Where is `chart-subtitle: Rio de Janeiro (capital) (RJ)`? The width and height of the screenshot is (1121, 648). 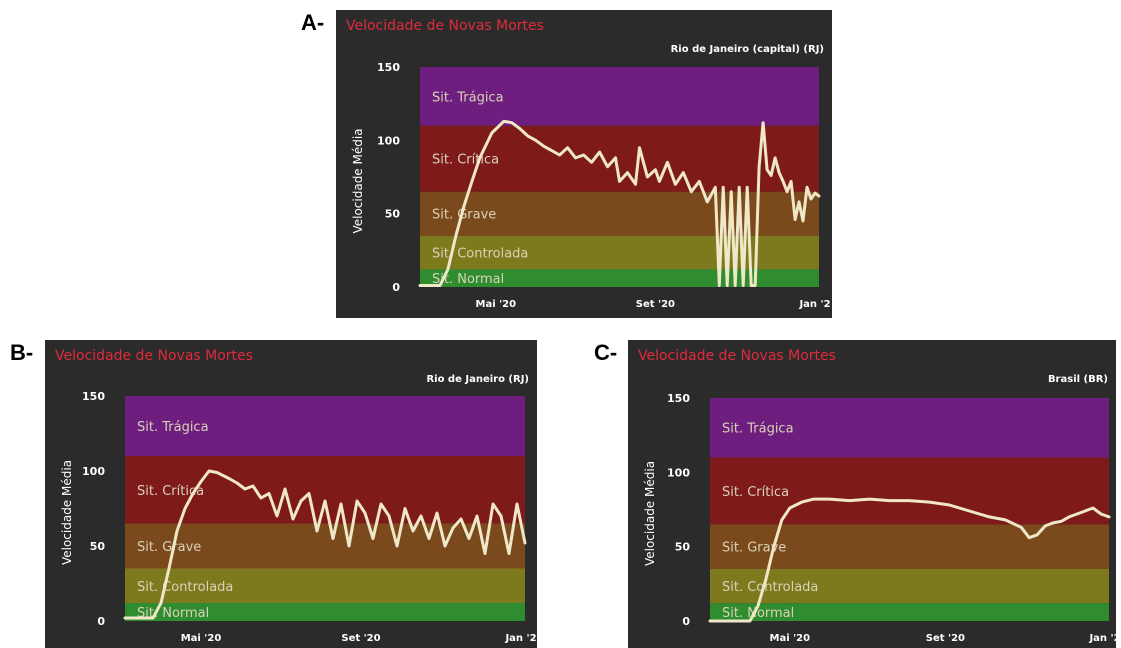 chart-subtitle: Rio de Janeiro (capital) (RJ) is located at coordinates (747, 49).